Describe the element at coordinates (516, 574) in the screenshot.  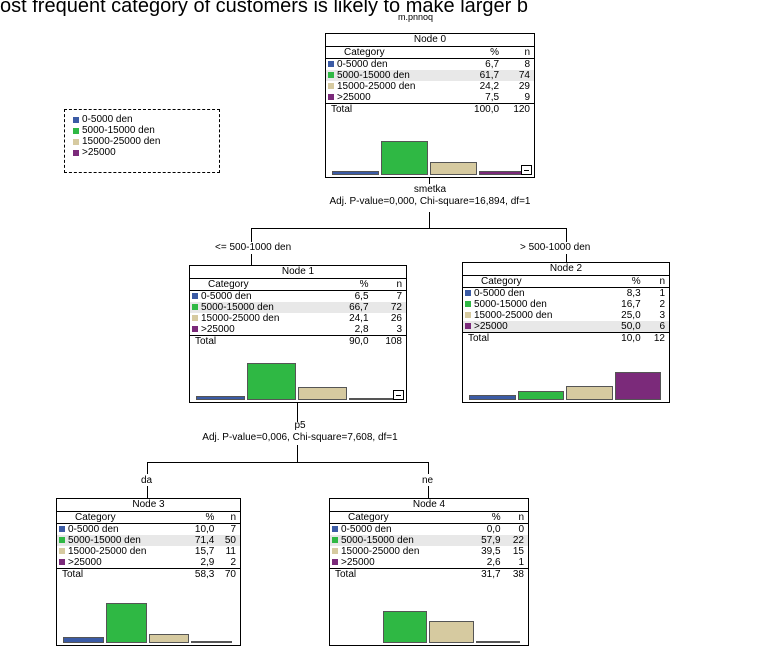
I see `total-n: 38` at that location.